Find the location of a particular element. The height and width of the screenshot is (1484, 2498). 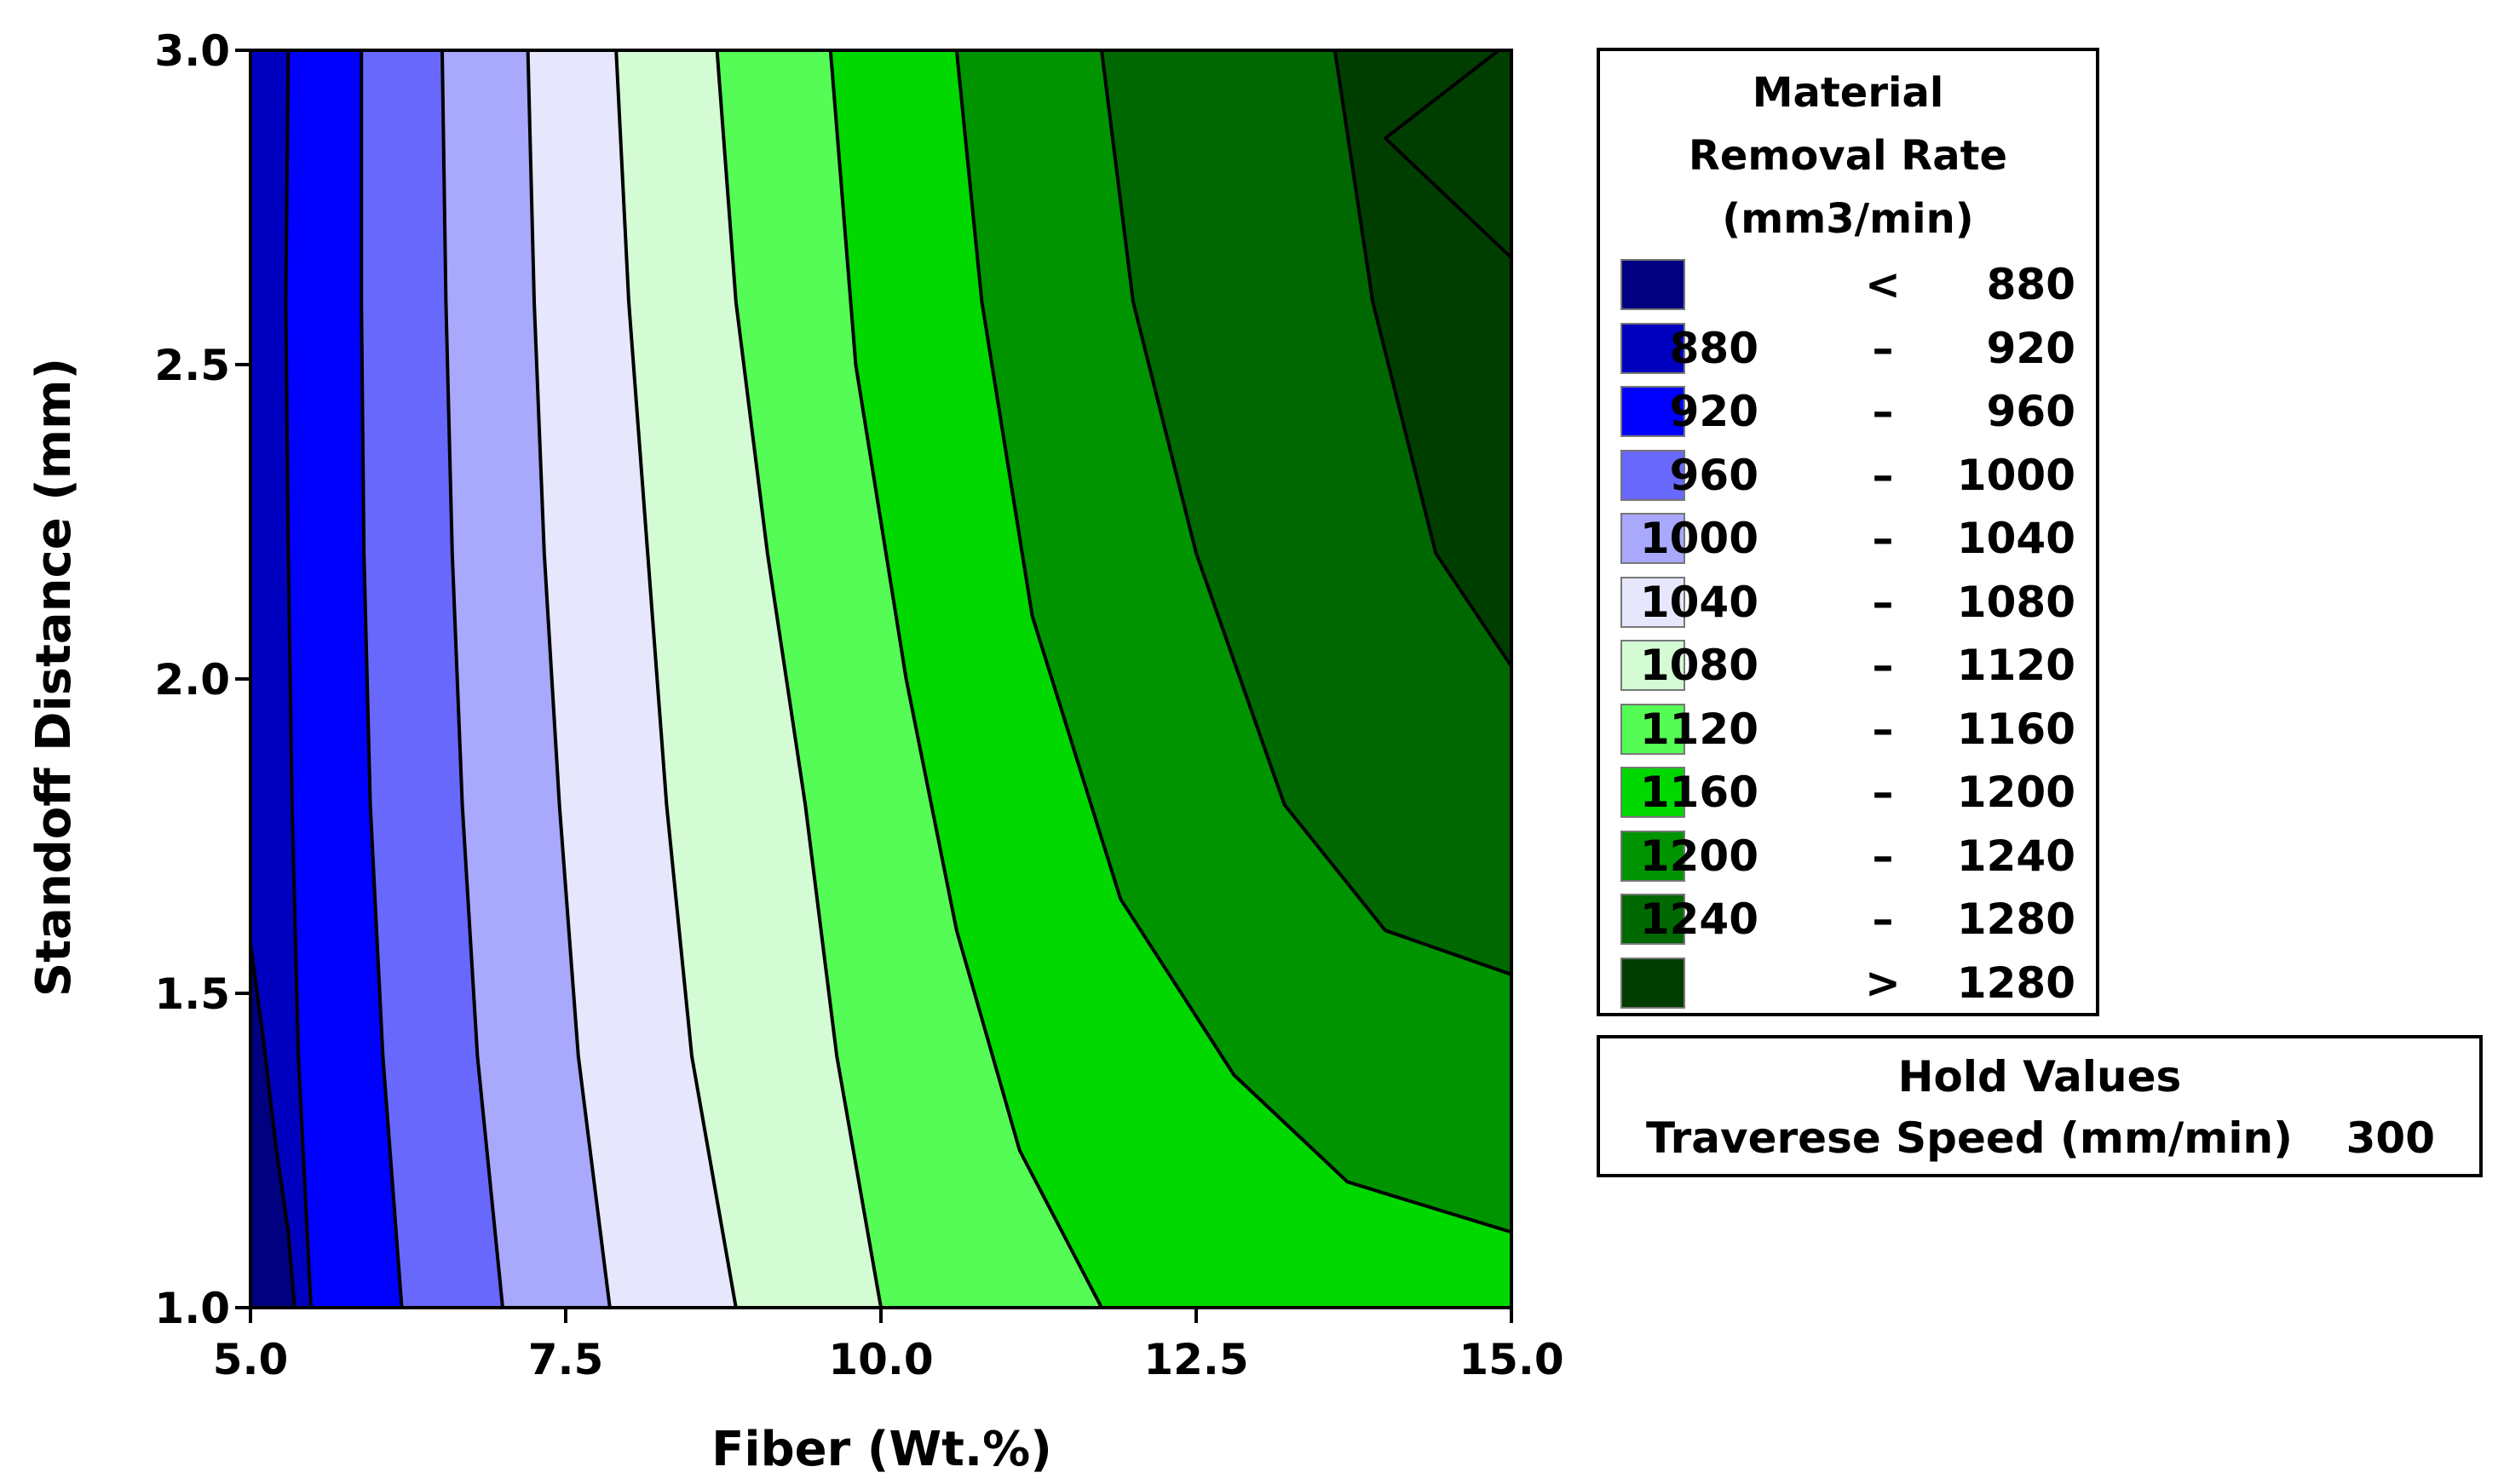

y-tick-label: 1.5 is located at coordinates (192, 994).